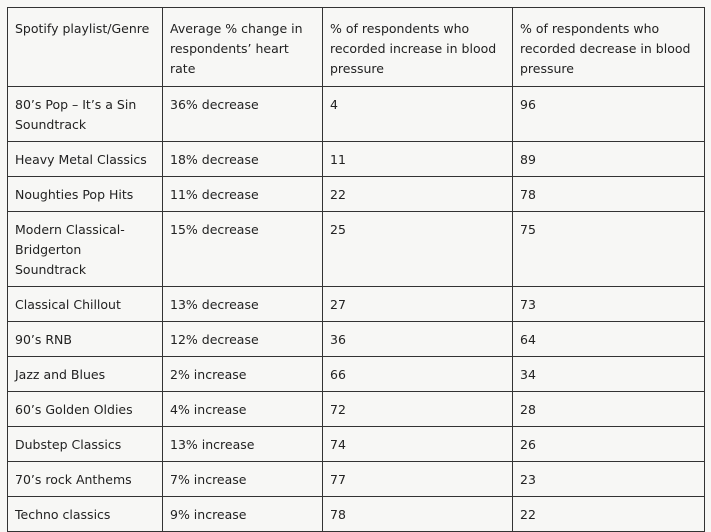  I want to click on table-cell: 36% decrease, so click(242, 114).